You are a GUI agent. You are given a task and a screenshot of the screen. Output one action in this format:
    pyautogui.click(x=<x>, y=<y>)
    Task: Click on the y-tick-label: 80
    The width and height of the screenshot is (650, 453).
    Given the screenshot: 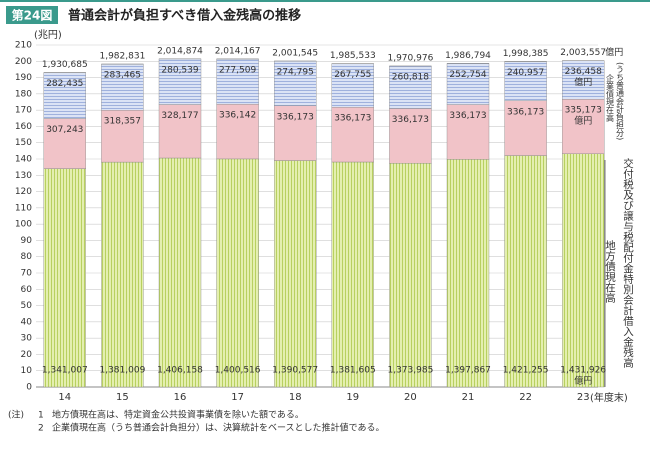 What is the action you would take?
    pyautogui.click(x=27, y=257)
    